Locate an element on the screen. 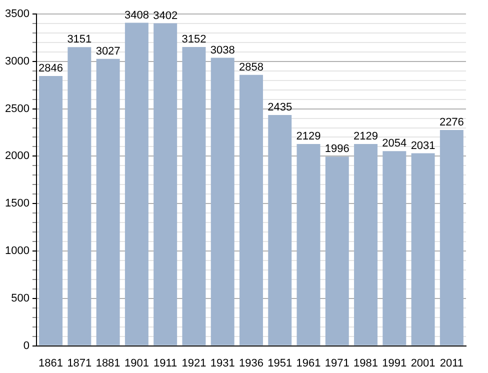 The height and width of the screenshot is (373, 488). data-label: 1996 is located at coordinates (337, 149).